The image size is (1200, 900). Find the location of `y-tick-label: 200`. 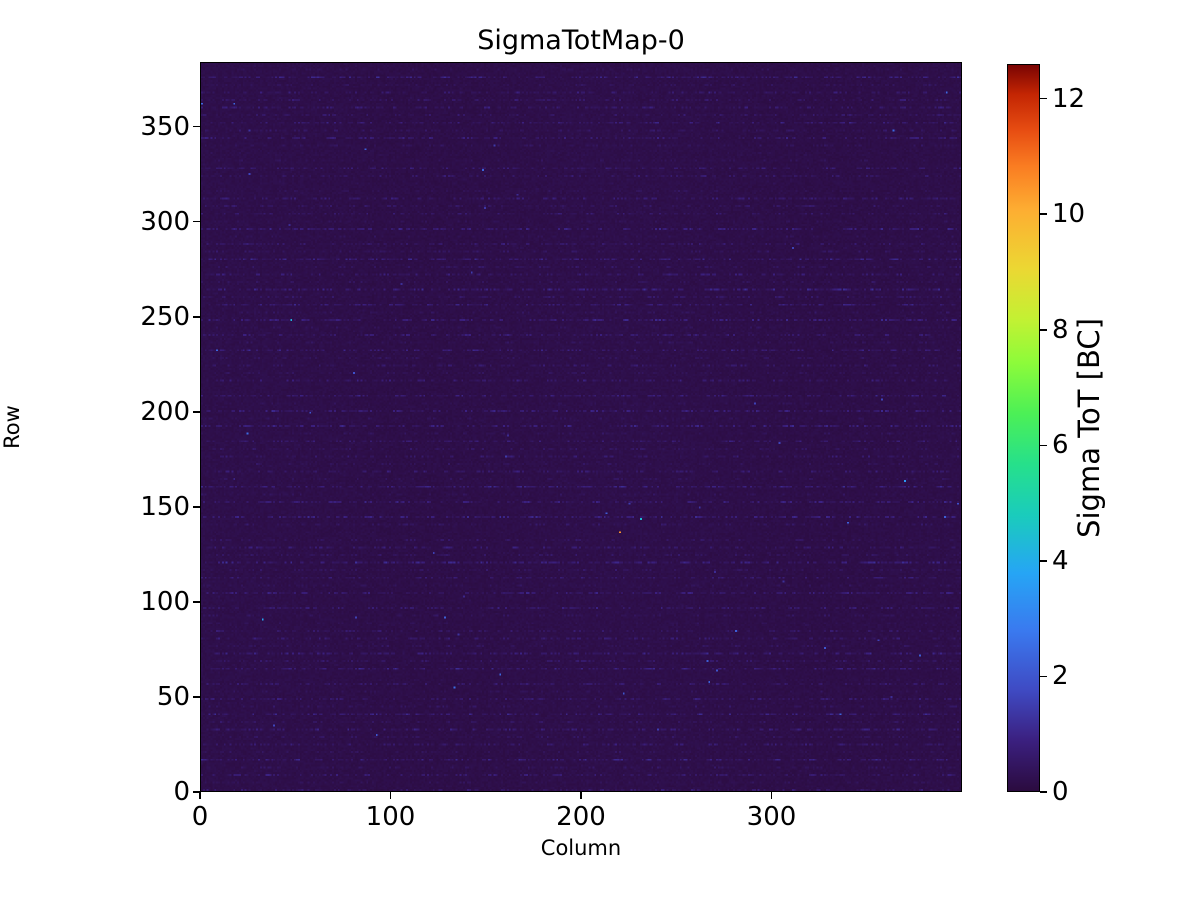

y-tick-label: 200 is located at coordinates (165, 411).